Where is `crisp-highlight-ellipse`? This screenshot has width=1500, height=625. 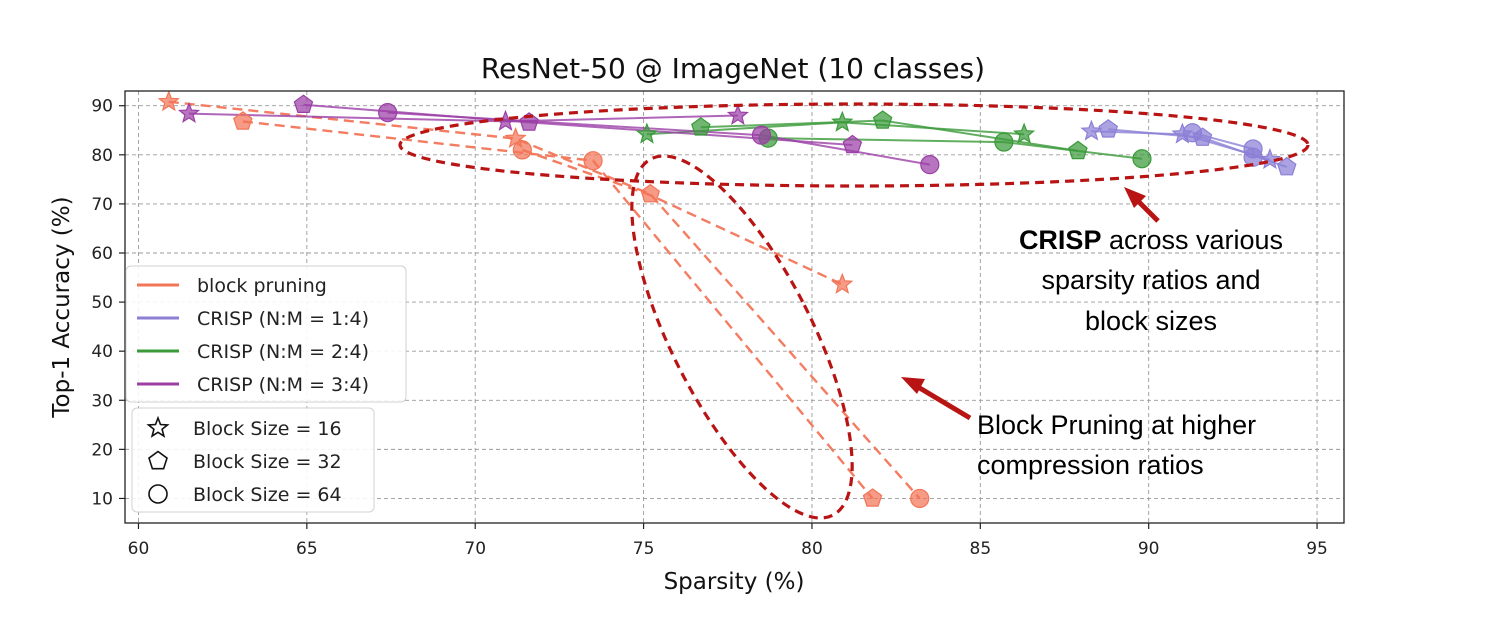
crisp-highlight-ellipse is located at coordinates (854, 145).